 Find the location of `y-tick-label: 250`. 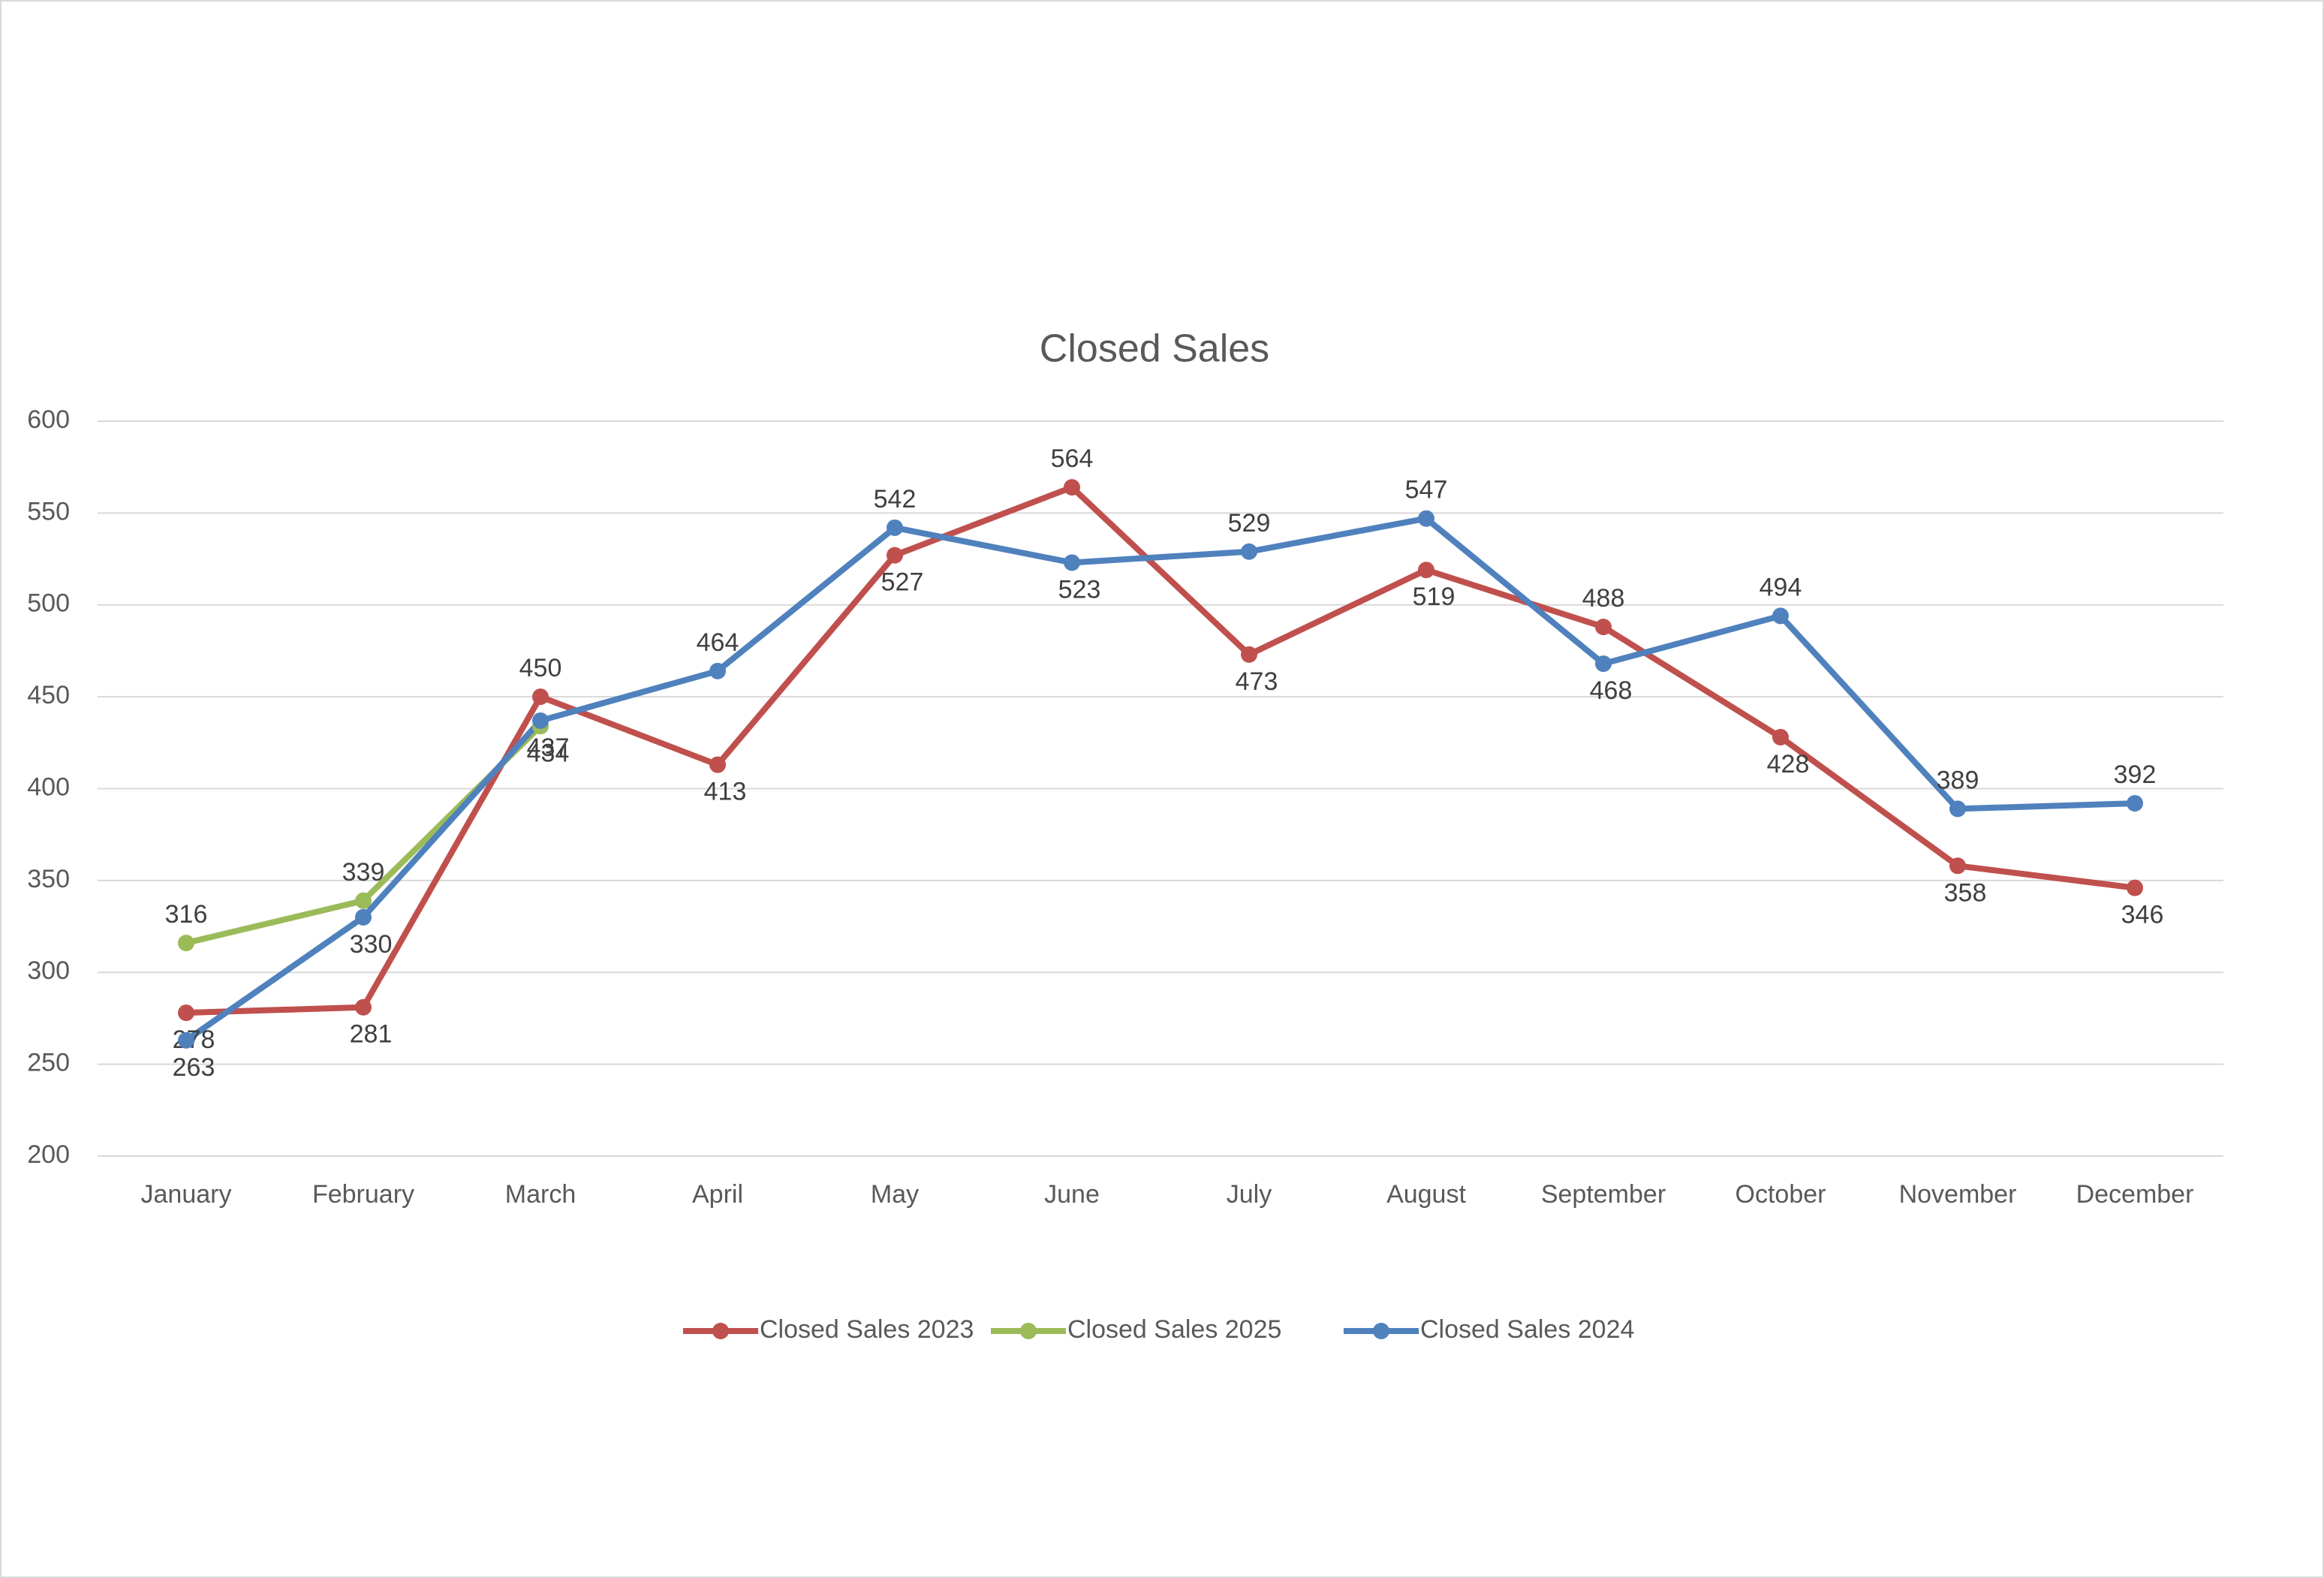

y-tick-label: 250 is located at coordinates (48, 1063).